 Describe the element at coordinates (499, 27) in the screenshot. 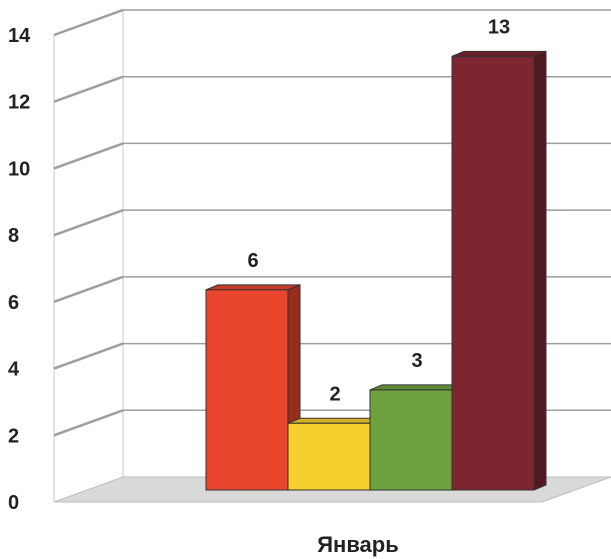

I see `data-label: 13` at that location.